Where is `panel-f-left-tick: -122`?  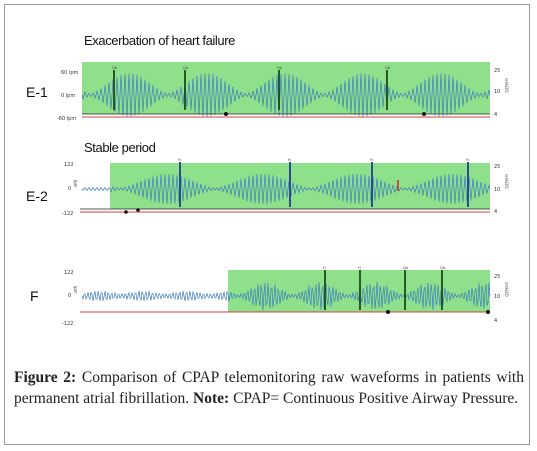
panel-f-left-tick: -122 is located at coordinates (67, 324).